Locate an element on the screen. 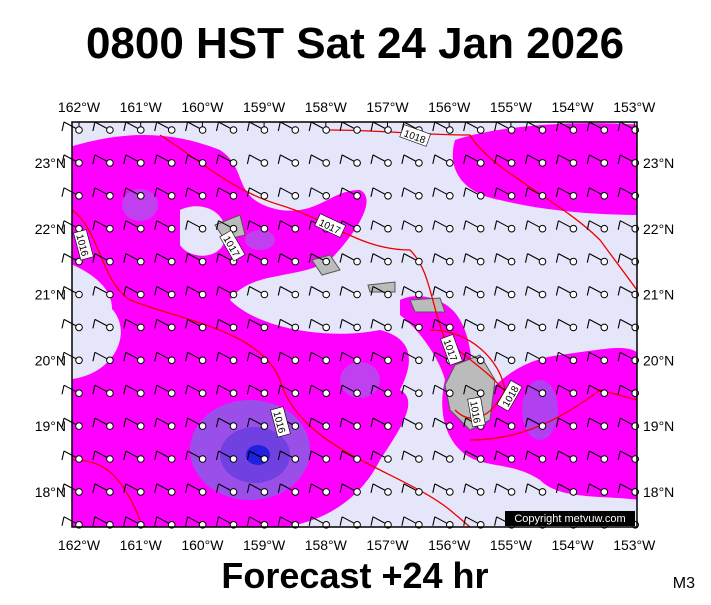 Image resolution: width=711 pixels, height=605 pixels. isobar-label: 1016 is located at coordinates (476, 412).